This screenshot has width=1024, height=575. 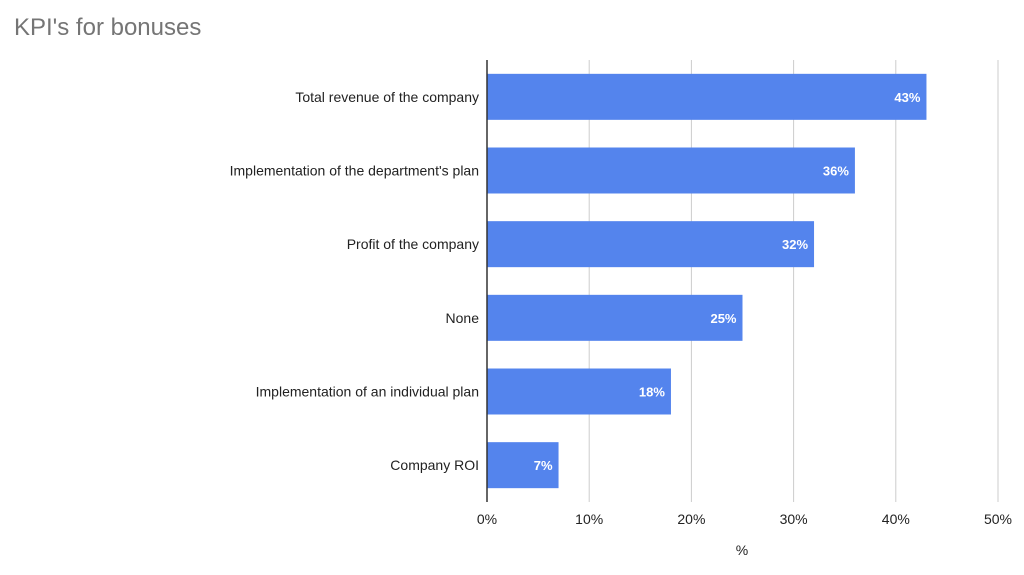 I want to click on x-axis-title: %, so click(x=742, y=550).